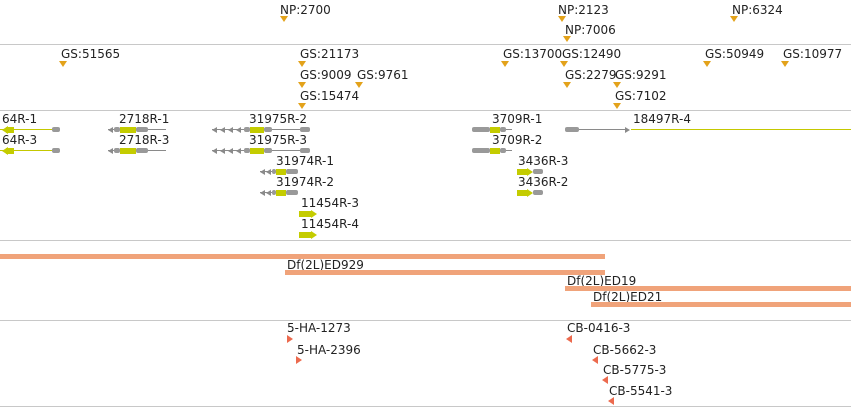 This screenshot has height=408, width=851. What do you see at coordinates (325, 265) in the screenshot?
I see `deficiency-label: Df(2L)ED929` at bounding box center [325, 265].